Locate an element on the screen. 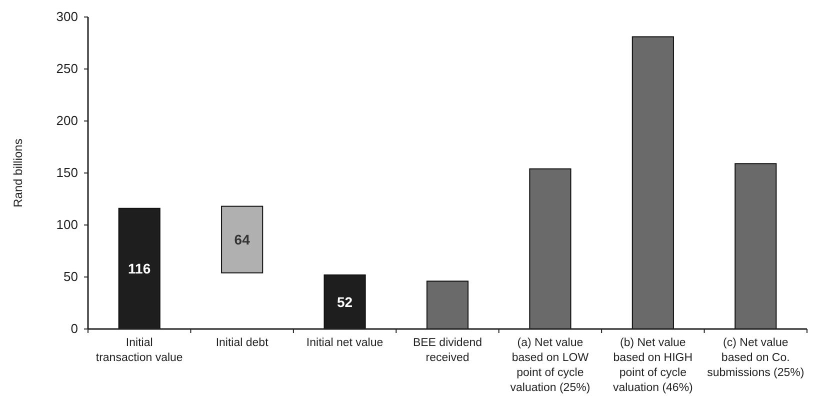 The width and height of the screenshot is (813, 415). x-tick-label: BEE dividend received is located at coordinates (447, 350).